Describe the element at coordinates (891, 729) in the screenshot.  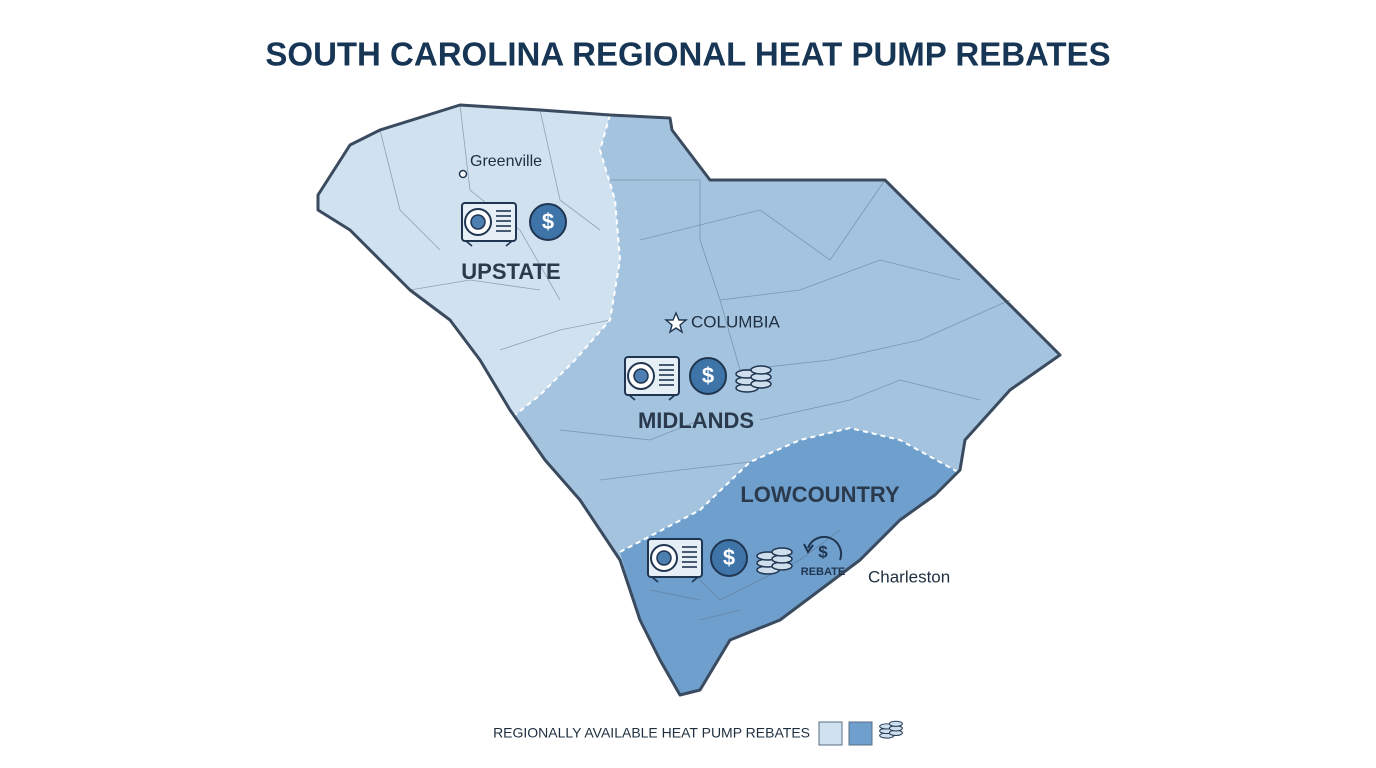
I see `legend-coins` at that location.